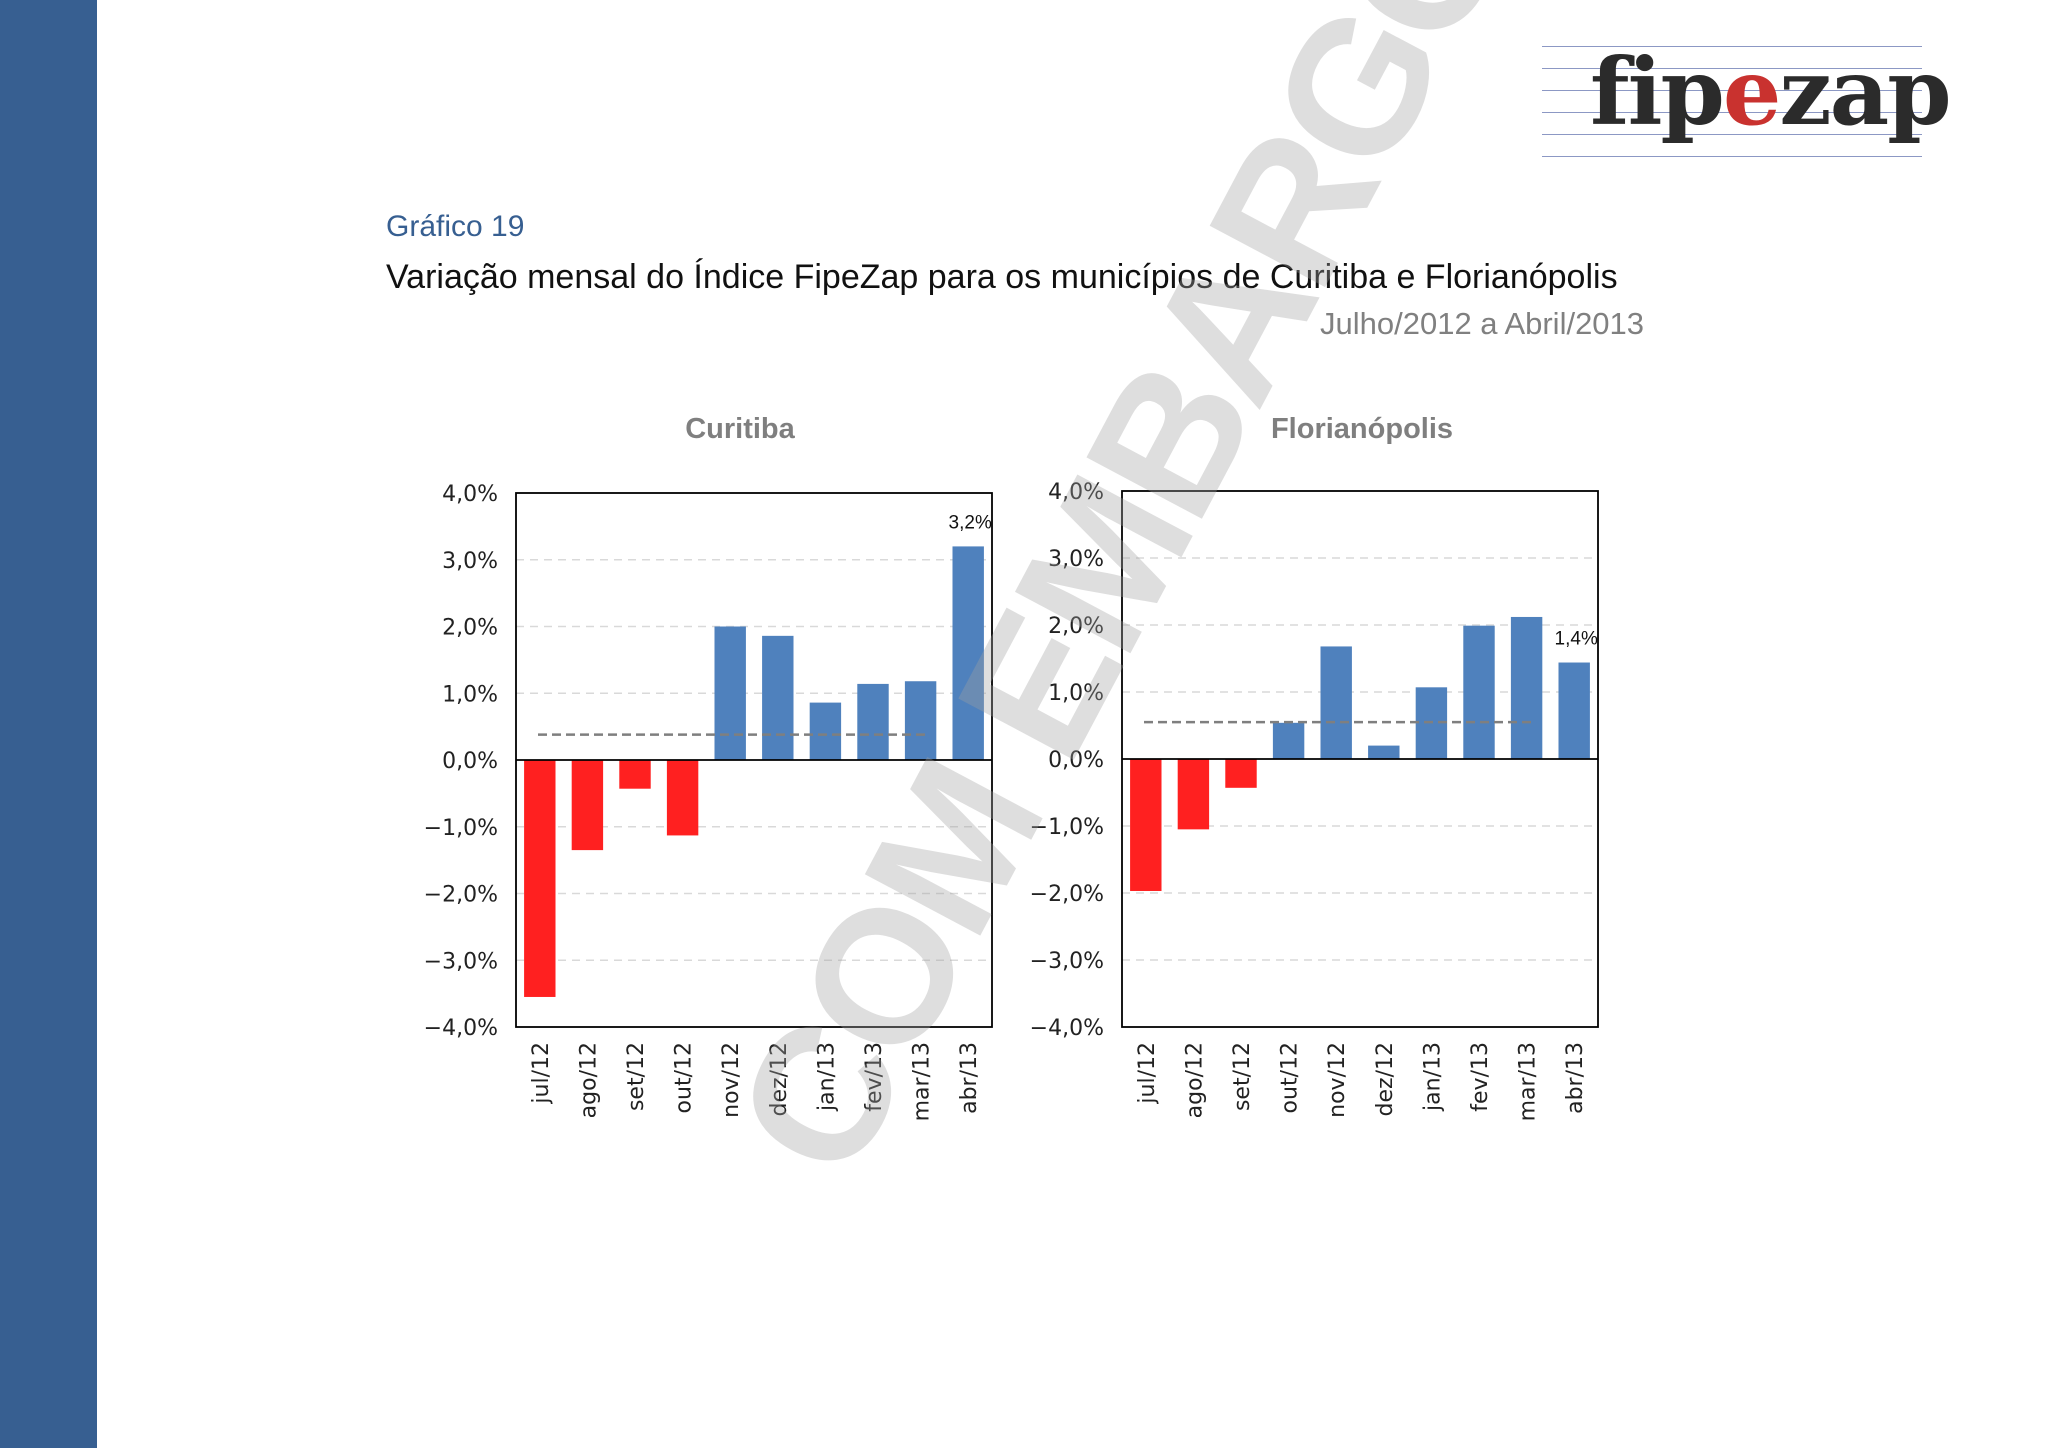 This screenshot has width=2048, height=1448. Describe the element at coordinates (1482, 323) in the screenshot. I see `figure-subtitle: Julho/2012 a Abril/2013` at that location.